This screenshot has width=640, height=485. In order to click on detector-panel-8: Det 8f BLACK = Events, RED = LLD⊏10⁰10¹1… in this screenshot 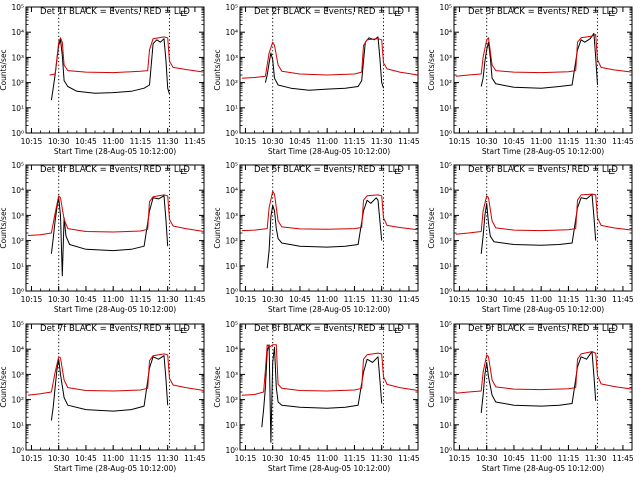, I will do `click(316, 396)`.